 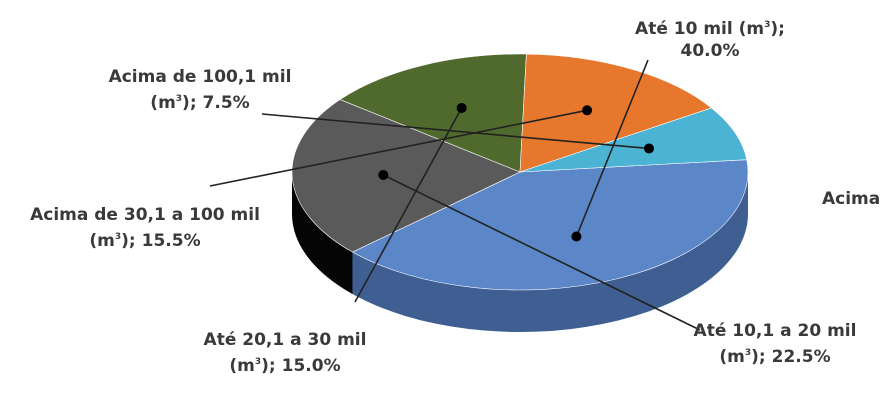 What do you see at coordinates (383, 174) in the screenshot?
I see `leader-dot-at-10-1-a-20-mil-m` at bounding box center [383, 174].